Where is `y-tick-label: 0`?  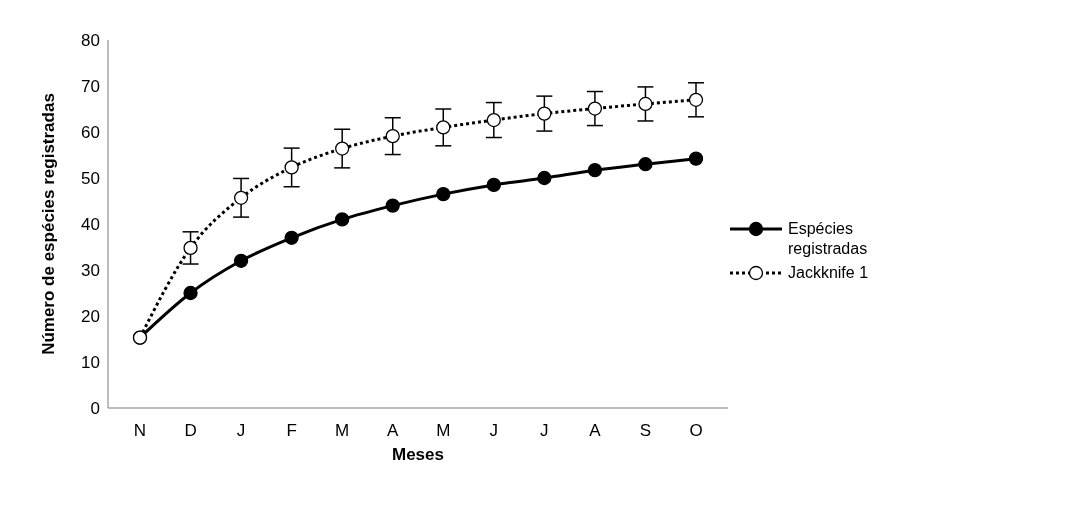 y-tick-label: 0 is located at coordinates (95, 409).